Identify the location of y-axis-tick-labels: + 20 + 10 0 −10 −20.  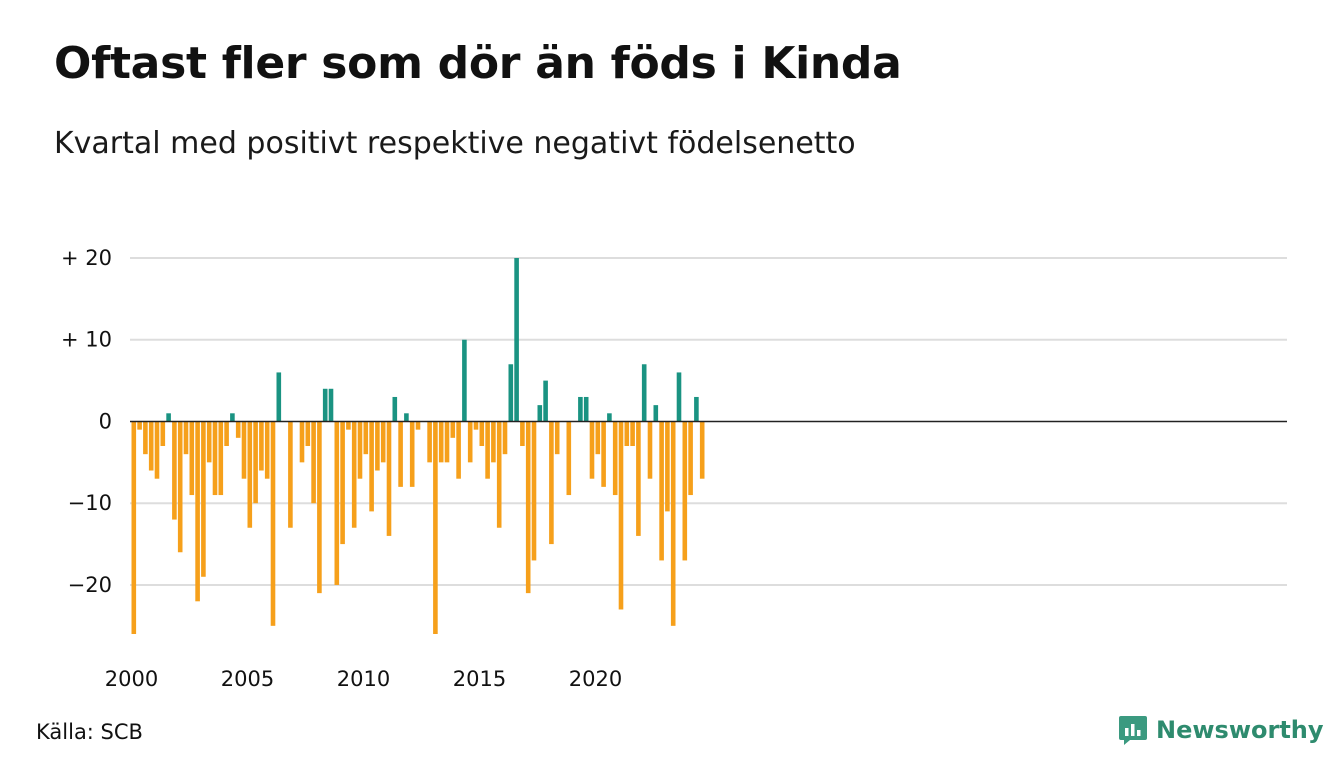
(86, 421).